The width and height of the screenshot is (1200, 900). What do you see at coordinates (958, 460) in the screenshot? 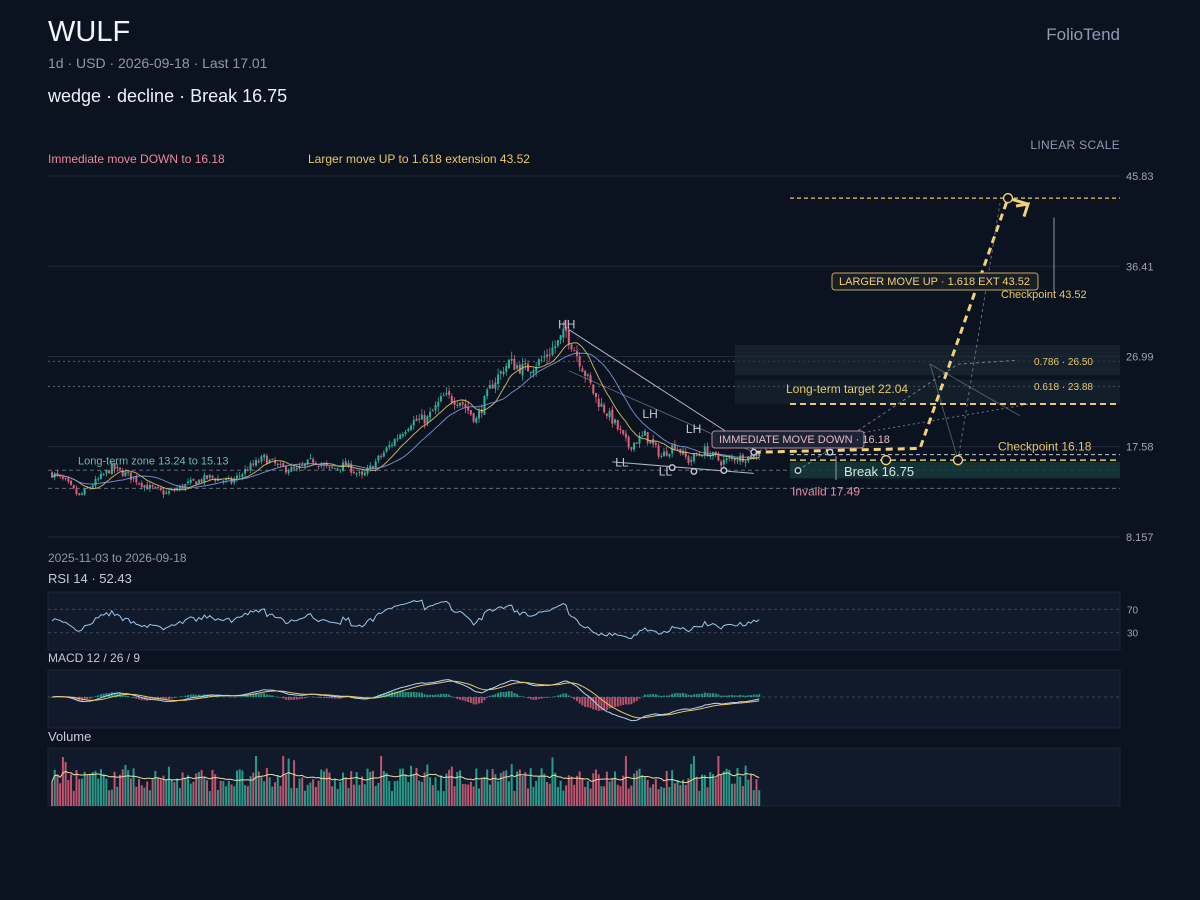
I see `swing-marker` at bounding box center [958, 460].